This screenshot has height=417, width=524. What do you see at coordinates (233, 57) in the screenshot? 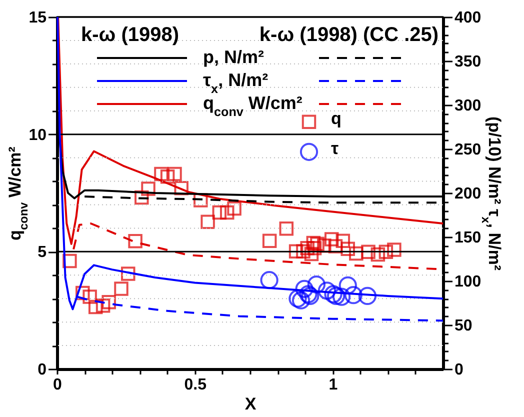
I see `legend-label: p, N/m²` at bounding box center [233, 57].